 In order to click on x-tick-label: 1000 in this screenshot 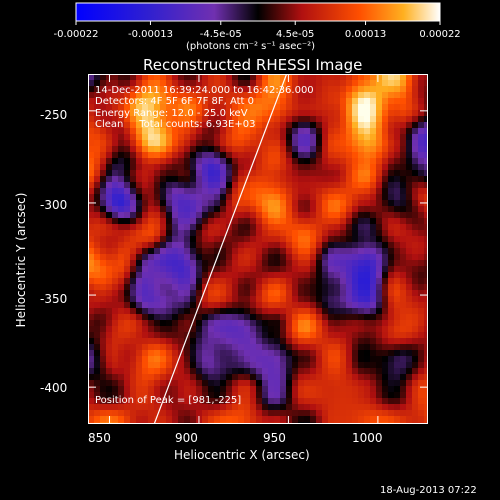, I will do `click(367, 438)`.